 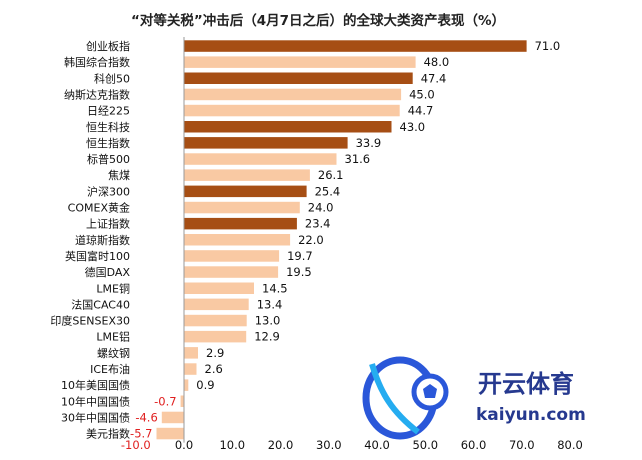 What do you see at coordinates (422, 94) in the screenshot?
I see `value-label: 45.0` at bounding box center [422, 94].